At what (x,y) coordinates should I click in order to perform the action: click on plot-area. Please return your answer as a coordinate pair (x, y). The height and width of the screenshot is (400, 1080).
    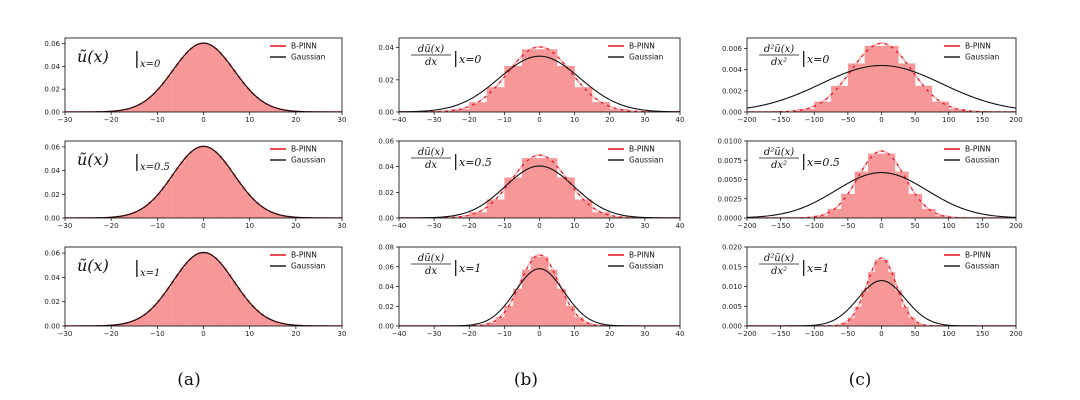
    Looking at the image, I should click on (203, 181).